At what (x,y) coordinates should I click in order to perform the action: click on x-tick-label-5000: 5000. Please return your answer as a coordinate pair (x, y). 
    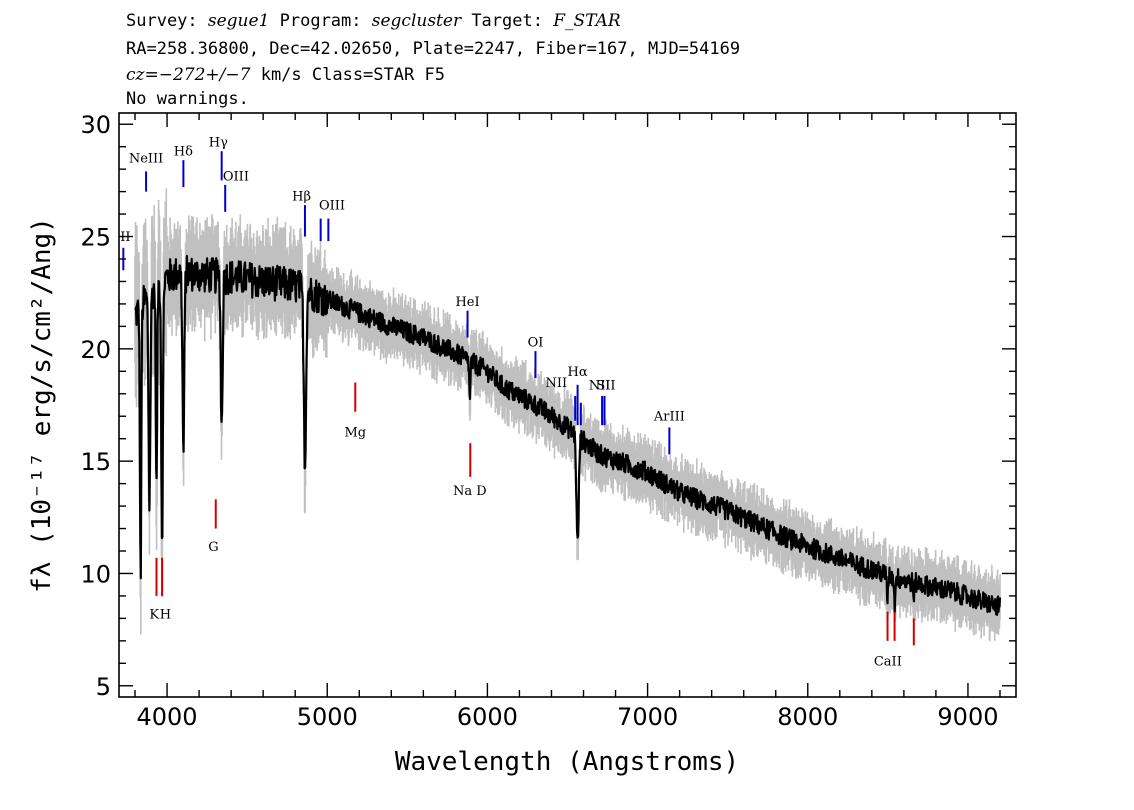
    Looking at the image, I should click on (327, 717).